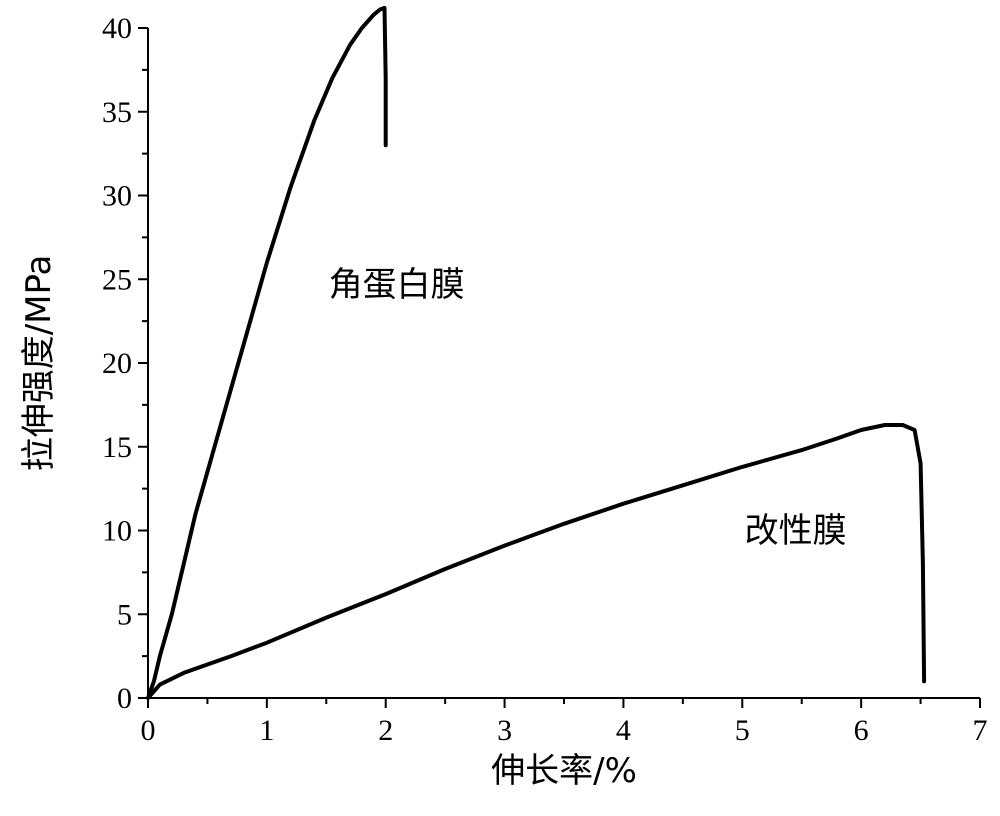 This screenshot has height=816, width=1000. What do you see at coordinates (117, 28) in the screenshot?
I see `y-tick-label: 40` at bounding box center [117, 28].